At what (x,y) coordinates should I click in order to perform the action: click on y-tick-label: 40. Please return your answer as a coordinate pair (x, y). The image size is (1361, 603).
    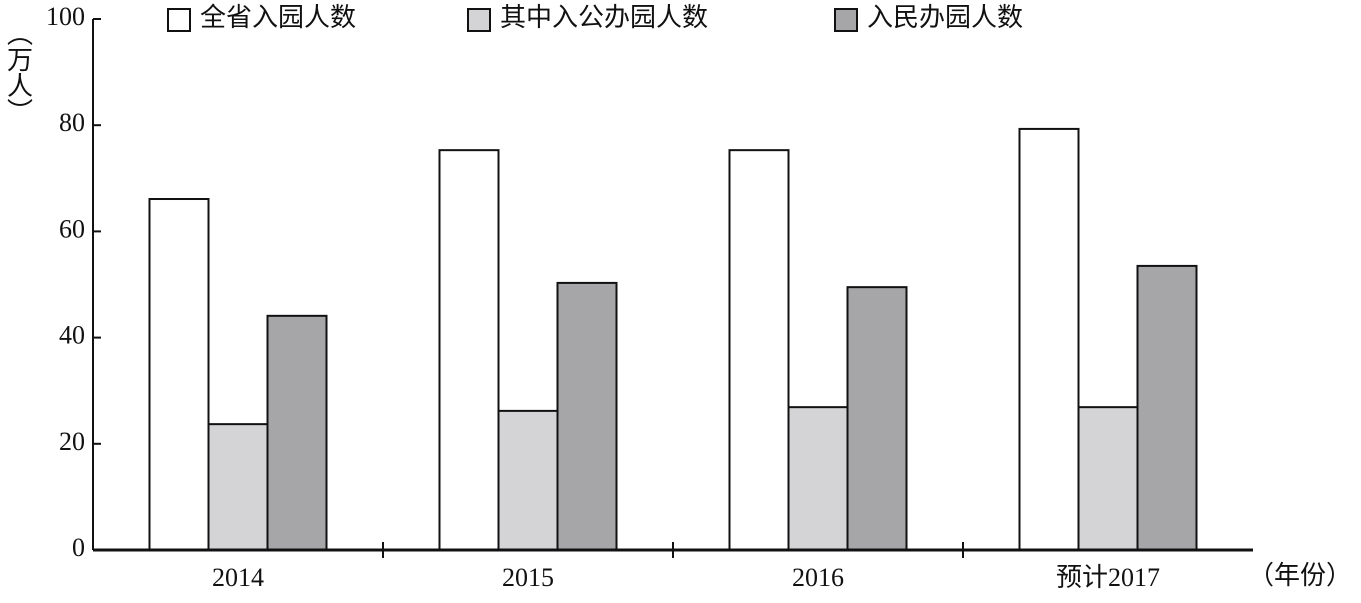
    Looking at the image, I should click on (72, 335).